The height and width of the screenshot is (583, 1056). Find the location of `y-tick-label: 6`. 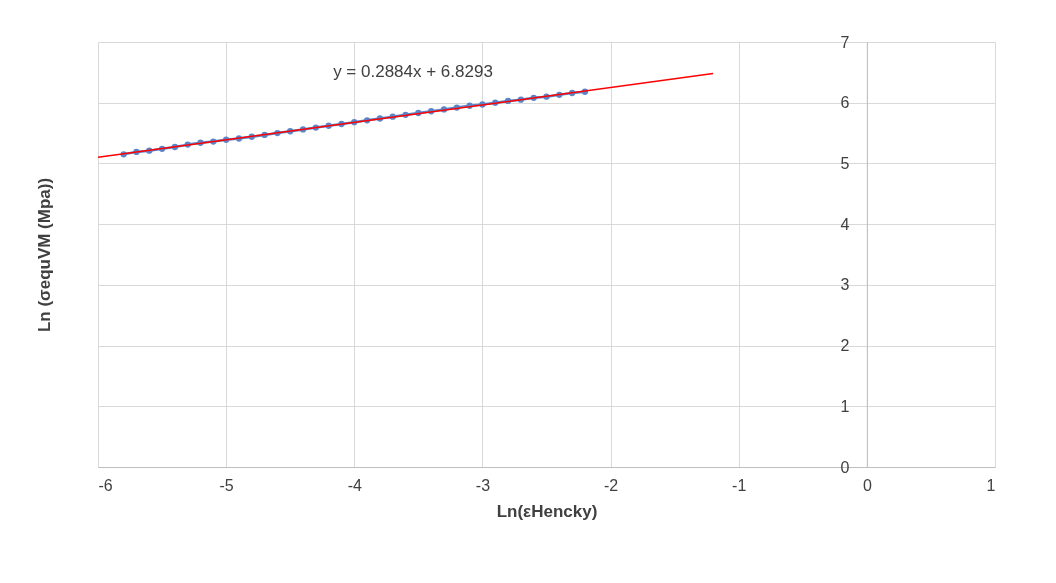

y-tick-label: 6 is located at coordinates (845, 103).